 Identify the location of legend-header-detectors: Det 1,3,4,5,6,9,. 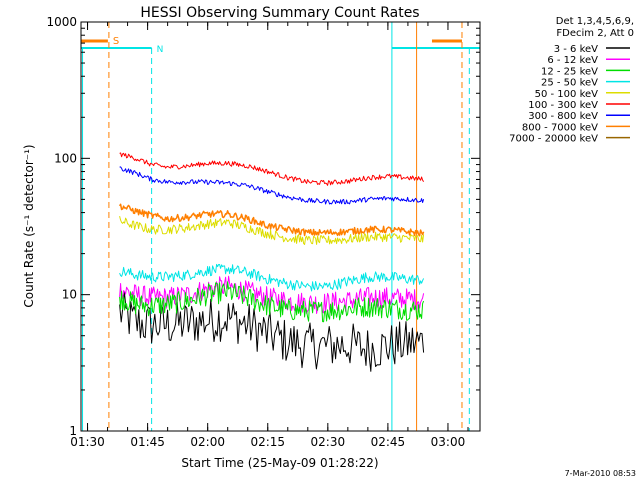
(595, 21).